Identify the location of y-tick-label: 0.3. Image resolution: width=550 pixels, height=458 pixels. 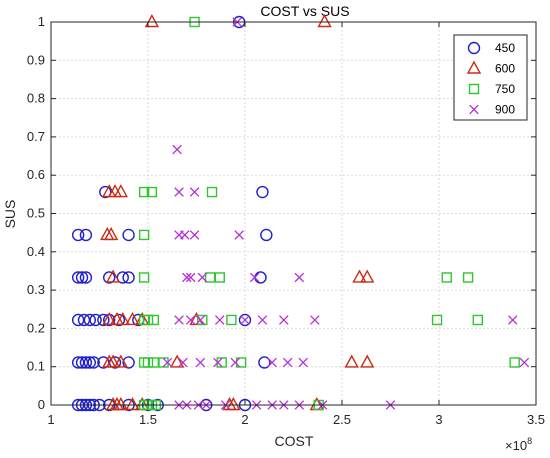
(36, 289).